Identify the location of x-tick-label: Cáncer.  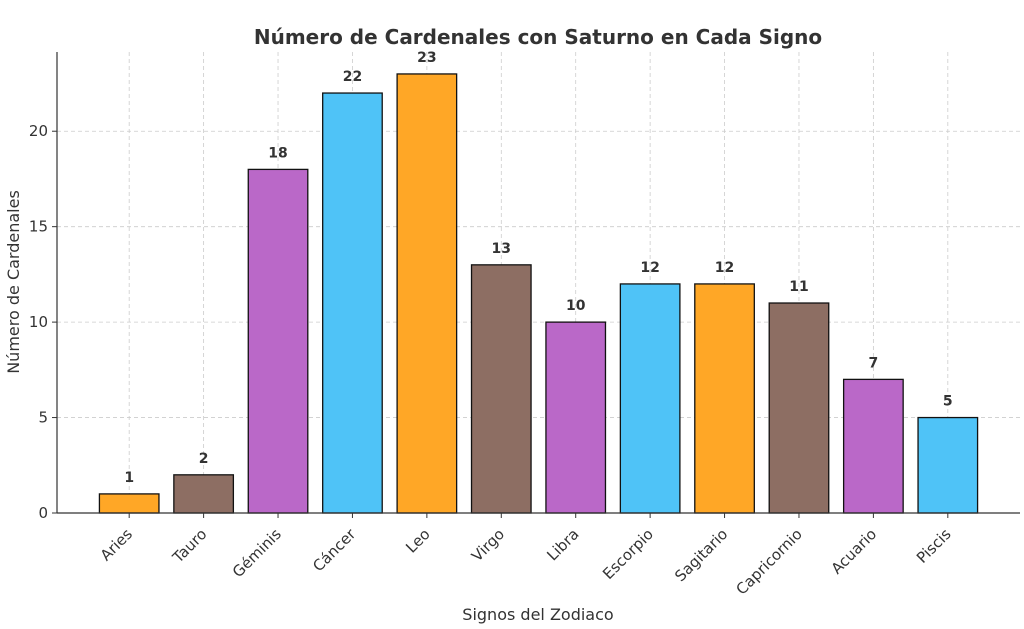
(334, 550).